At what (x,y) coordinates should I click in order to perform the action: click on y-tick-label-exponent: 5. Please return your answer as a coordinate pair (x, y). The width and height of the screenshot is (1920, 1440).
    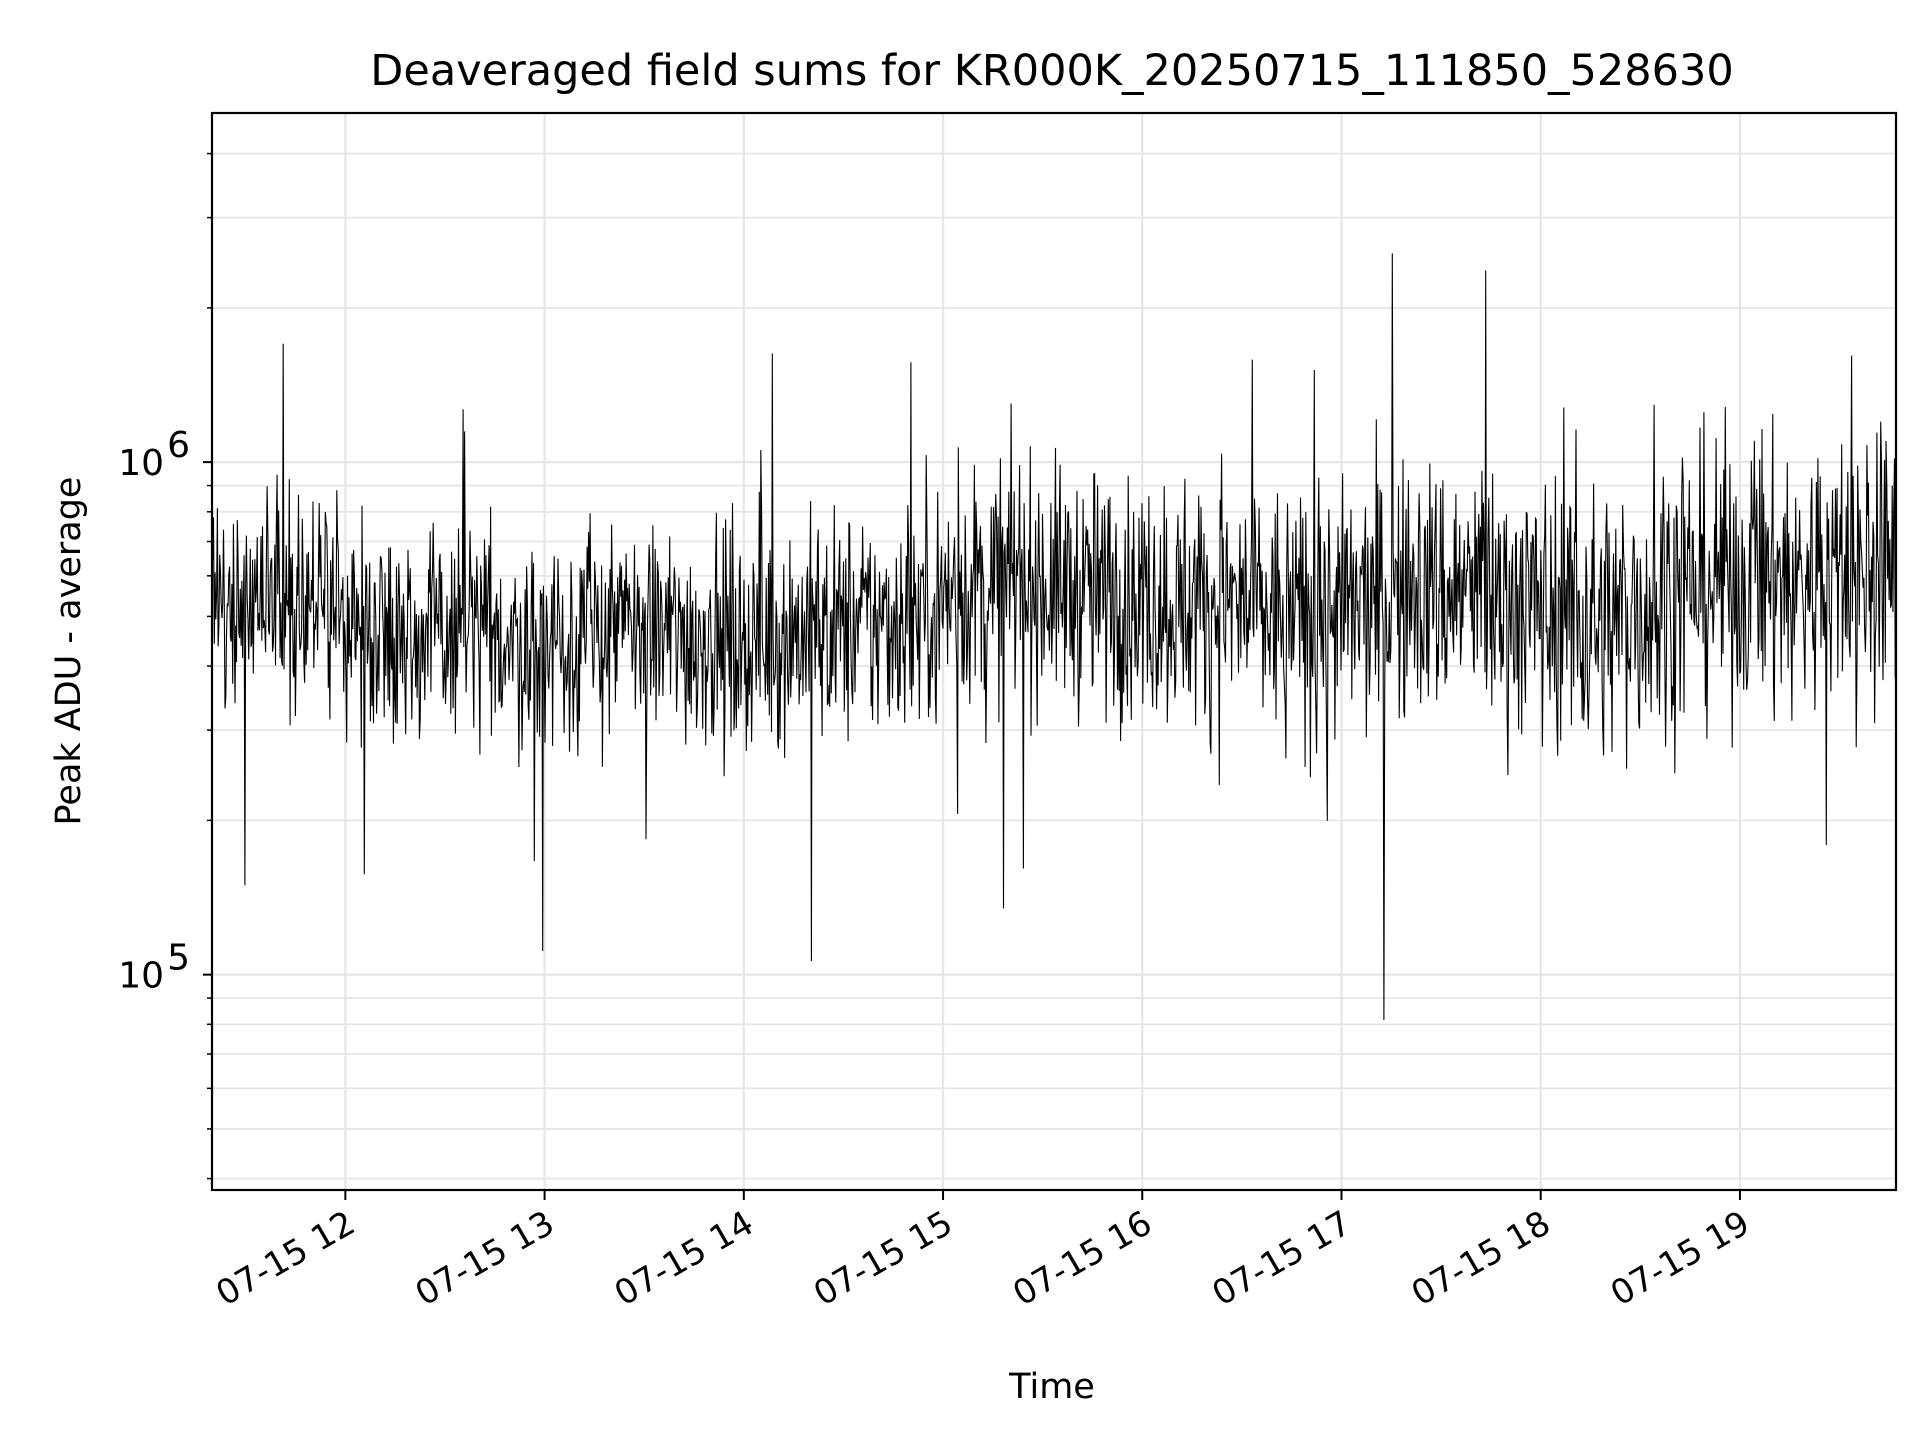
    Looking at the image, I should click on (178, 958).